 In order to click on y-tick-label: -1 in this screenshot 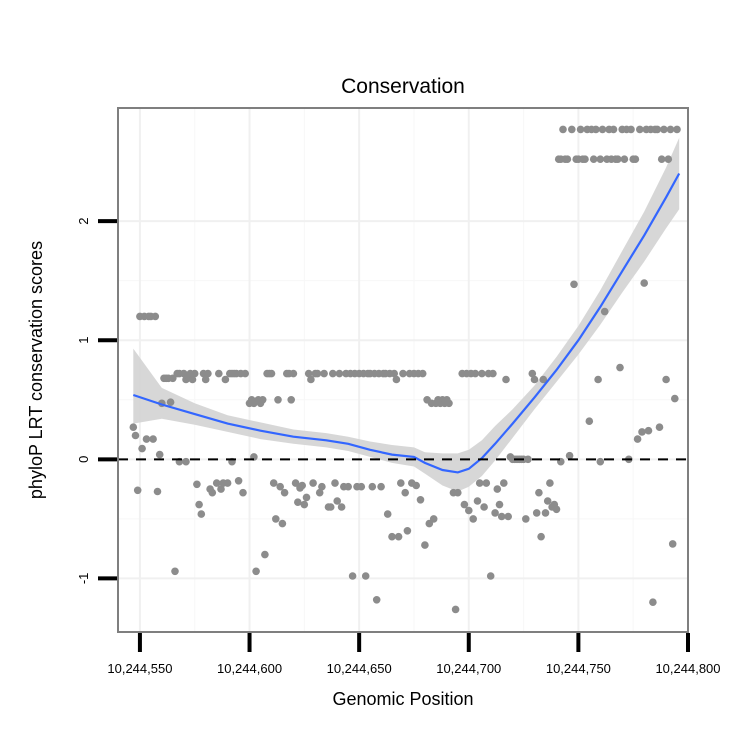, I will do `click(83, 579)`.